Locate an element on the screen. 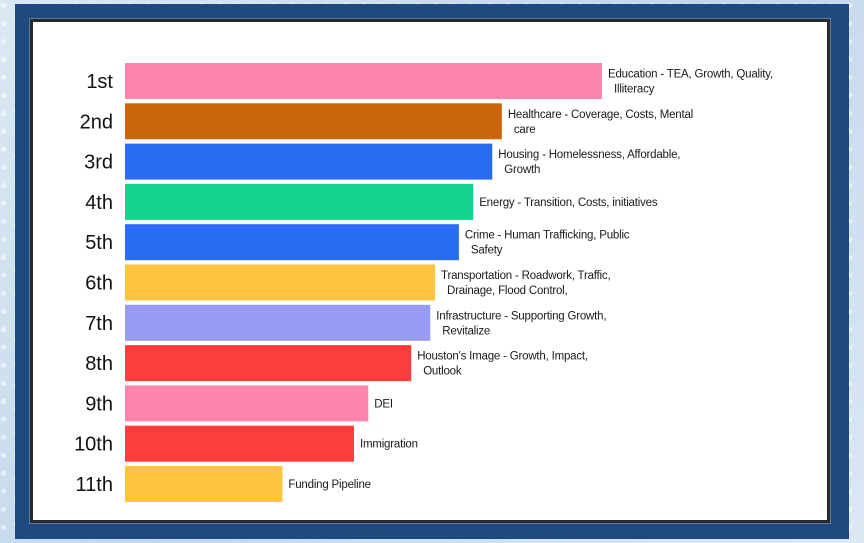  bar-label: Immigration is located at coordinates (389, 445).